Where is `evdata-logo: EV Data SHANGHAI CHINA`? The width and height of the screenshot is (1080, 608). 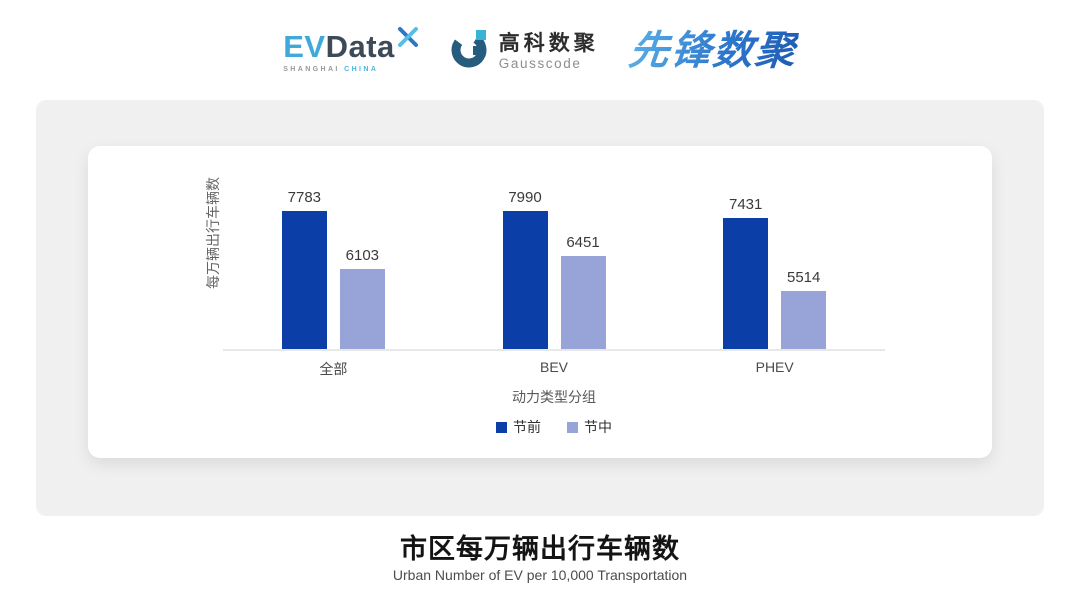
evdata-logo: EV Data SHANGHAI CHINA is located at coordinates (351, 50).